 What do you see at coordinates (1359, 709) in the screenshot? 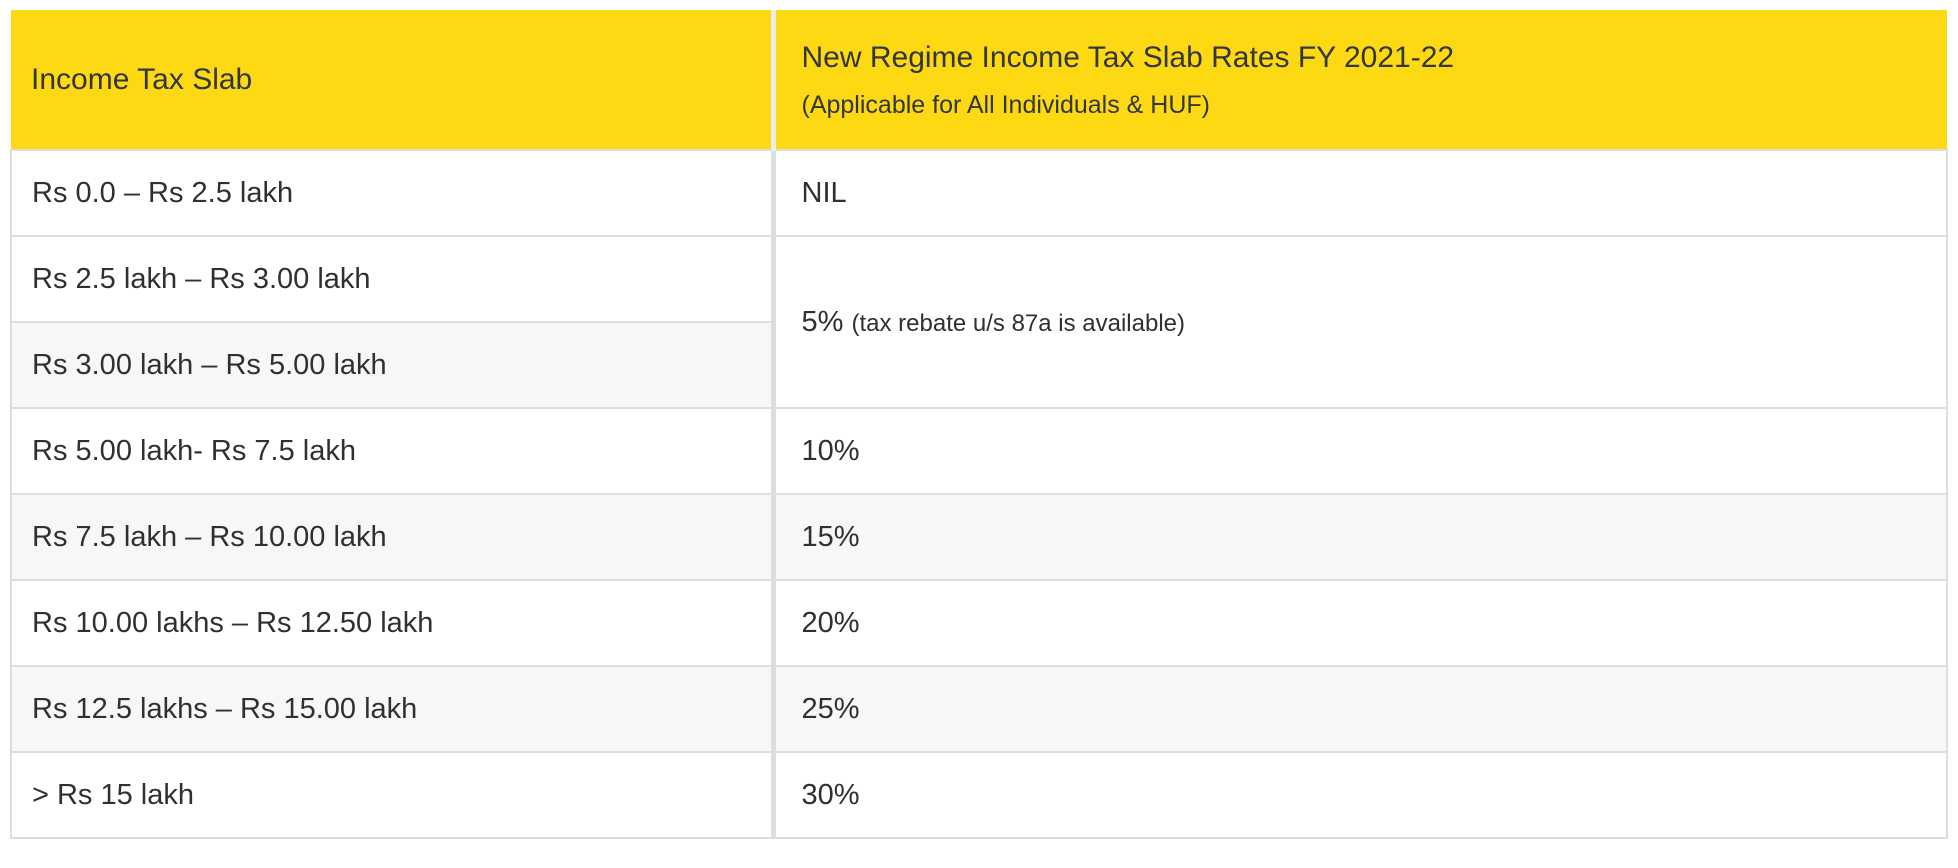
I see `rate-cell: 25%` at bounding box center [1359, 709].